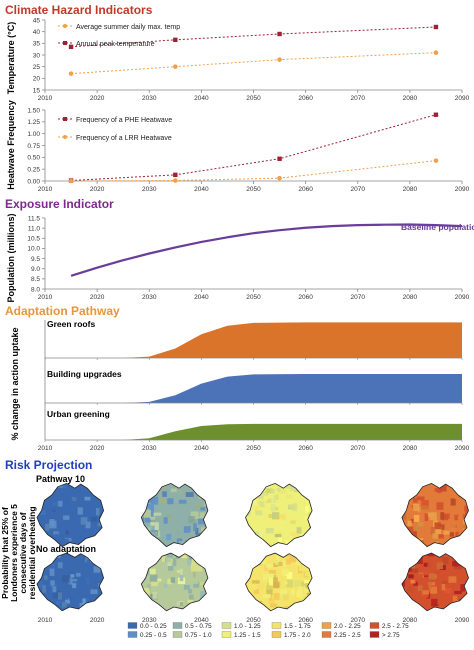 The image size is (474, 650). What do you see at coordinates (45, 620) in the screenshot?
I see `x-tick-label: 2010` at bounding box center [45, 620].